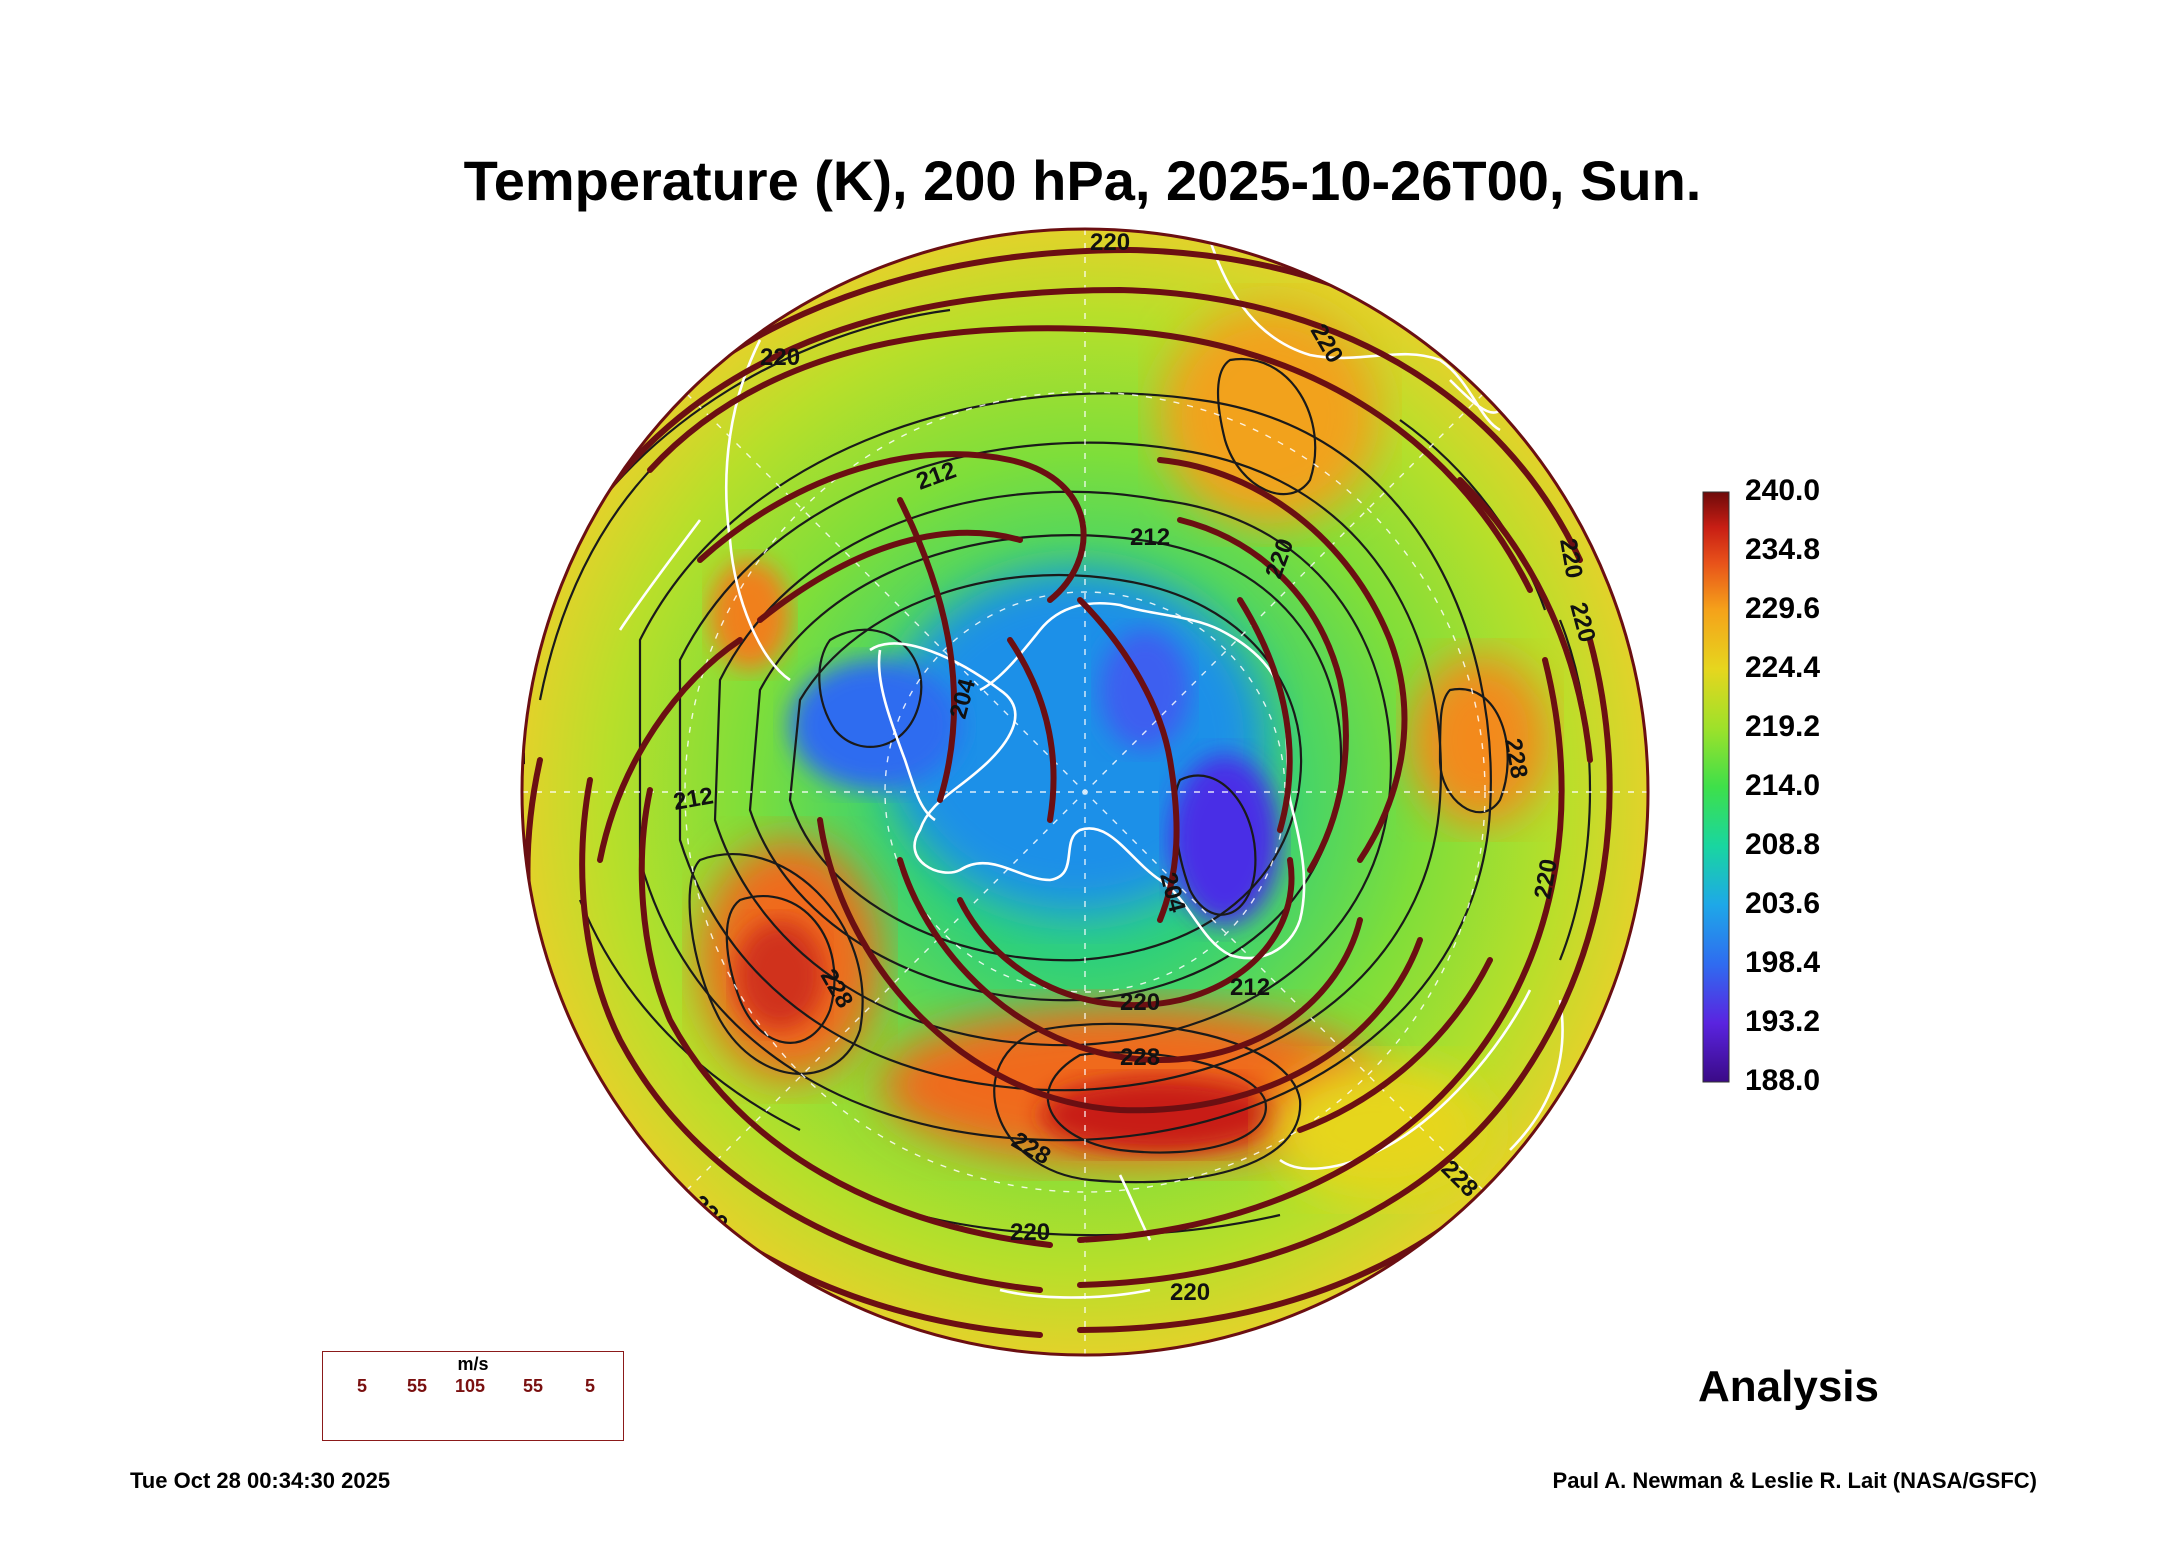 This screenshot has height=1561, width=2165. I want to click on colorbar-label: 240.0, so click(1783, 490).